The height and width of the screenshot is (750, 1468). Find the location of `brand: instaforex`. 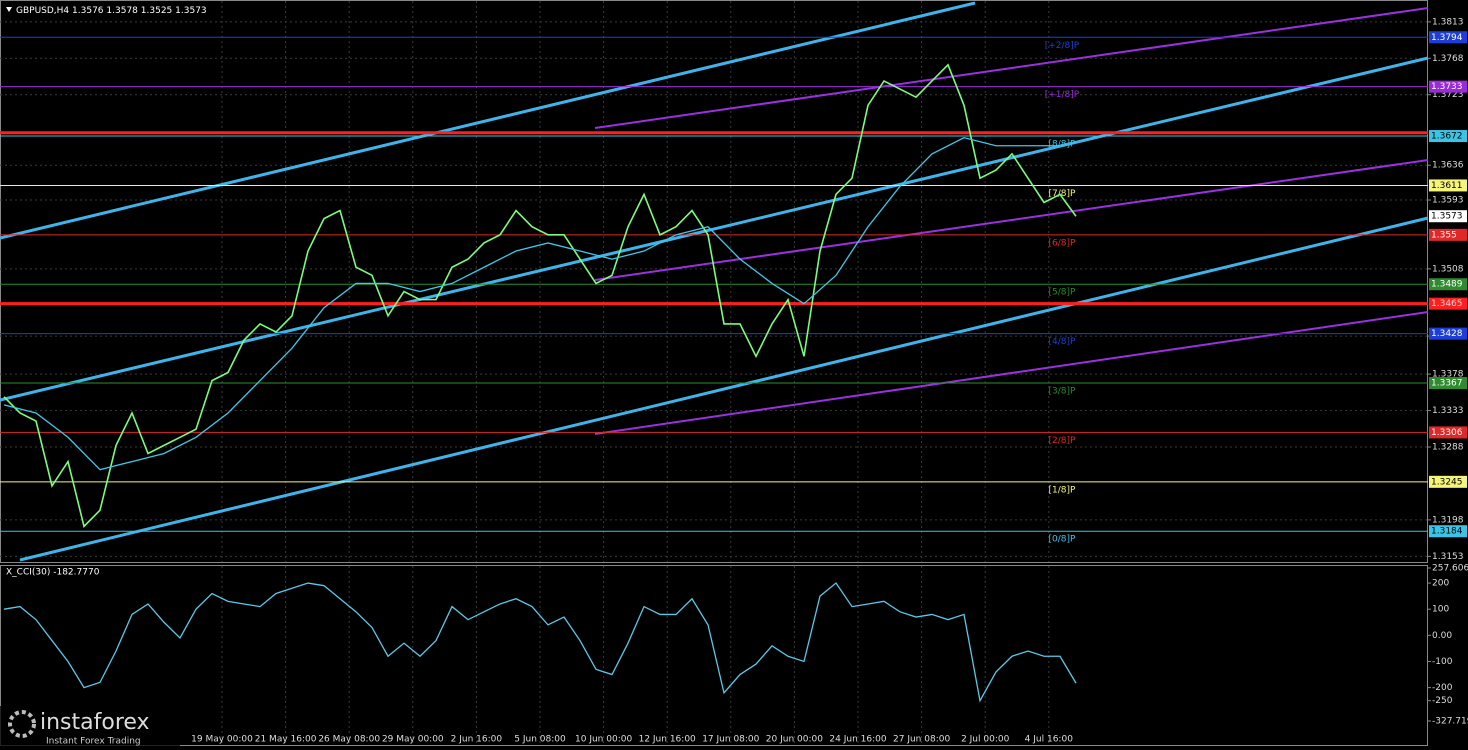

brand: instaforex is located at coordinates (95, 722).